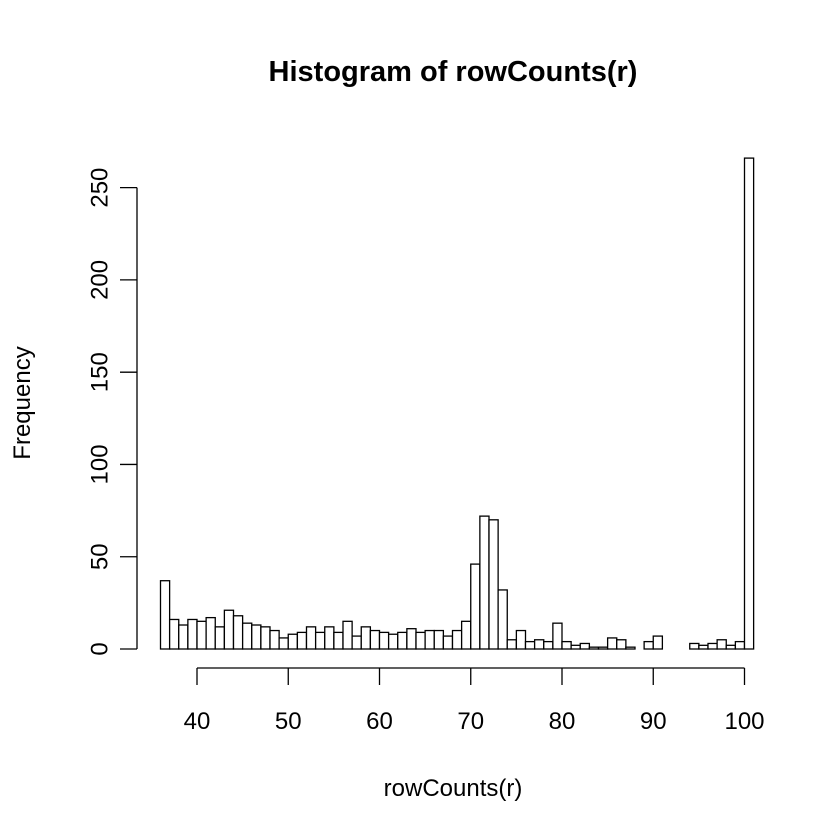  Describe the element at coordinates (744, 721) in the screenshot. I see `x-tick-label: 100` at that location.